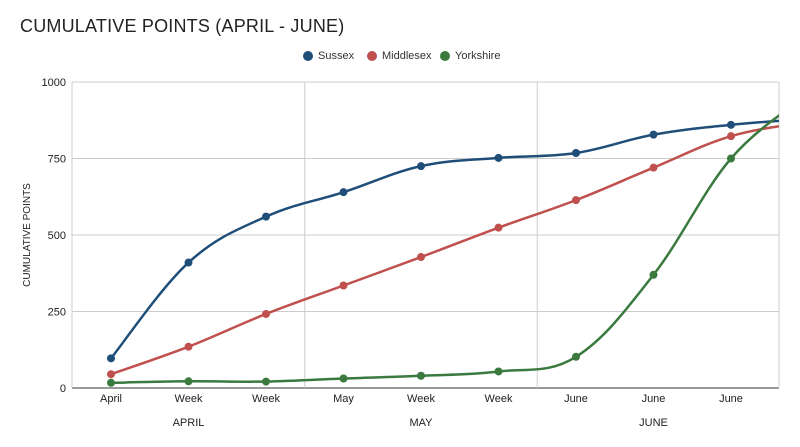  I want to click on legend-marker-yorkshire, so click(445, 56).